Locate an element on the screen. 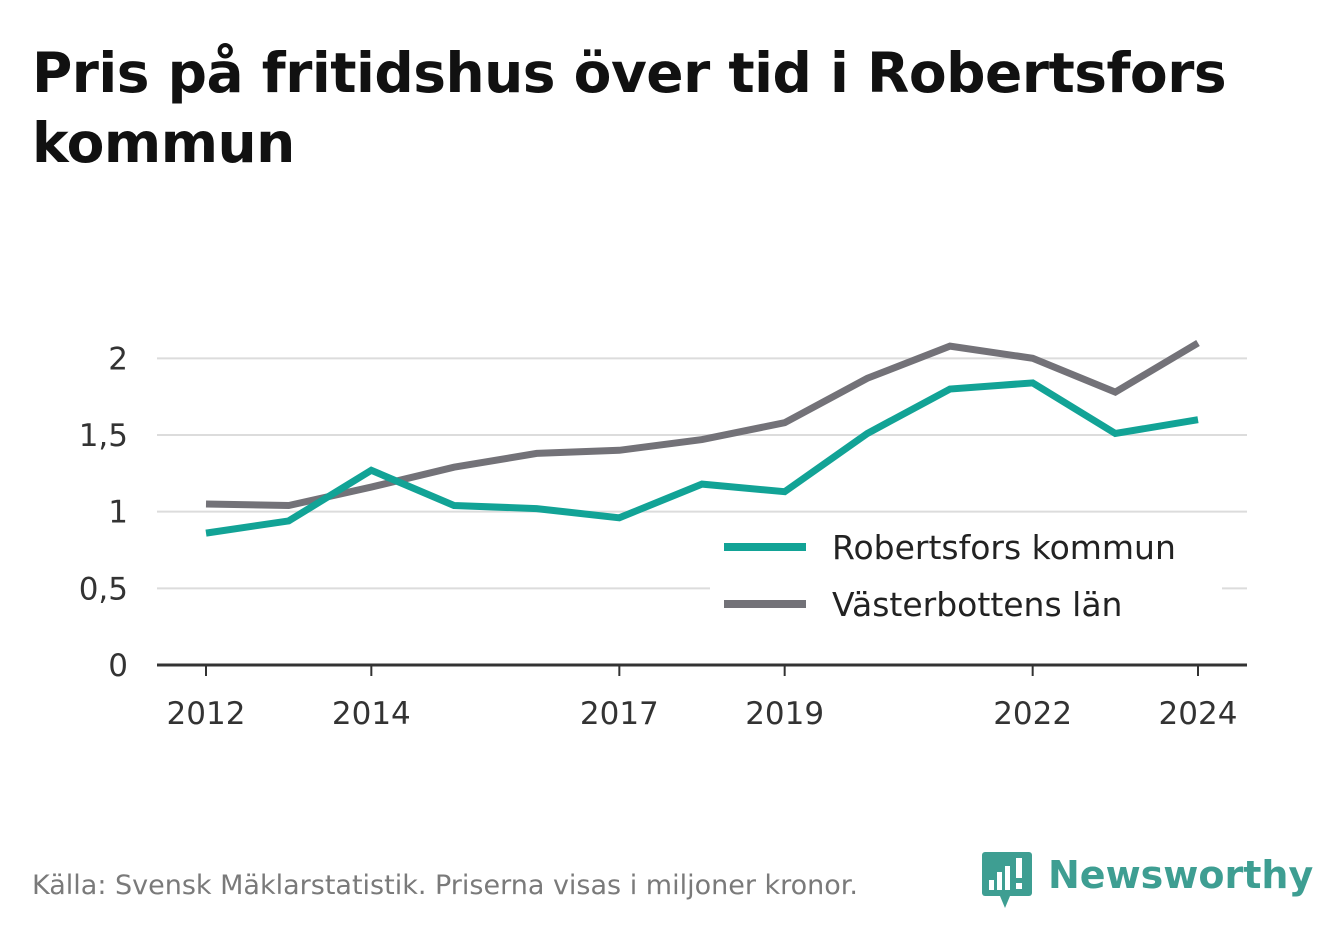  newsworthy-logo-text: Newsworthy is located at coordinates (1181, 875).